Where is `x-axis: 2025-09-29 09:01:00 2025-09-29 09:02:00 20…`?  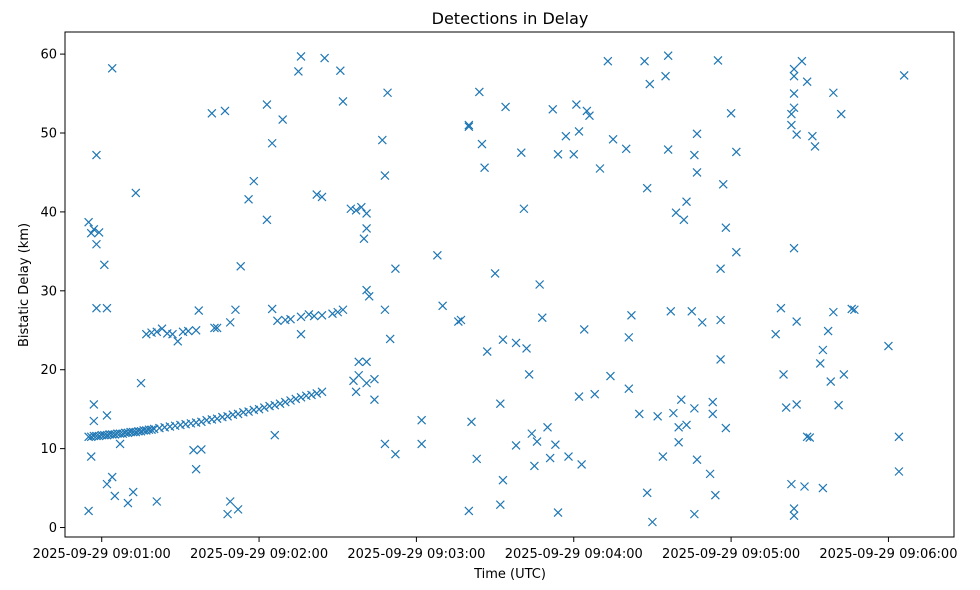
x-axis: 2025-09-29 09:01:00 2025-09-29 09:02:00 20… is located at coordinates (495, 549).